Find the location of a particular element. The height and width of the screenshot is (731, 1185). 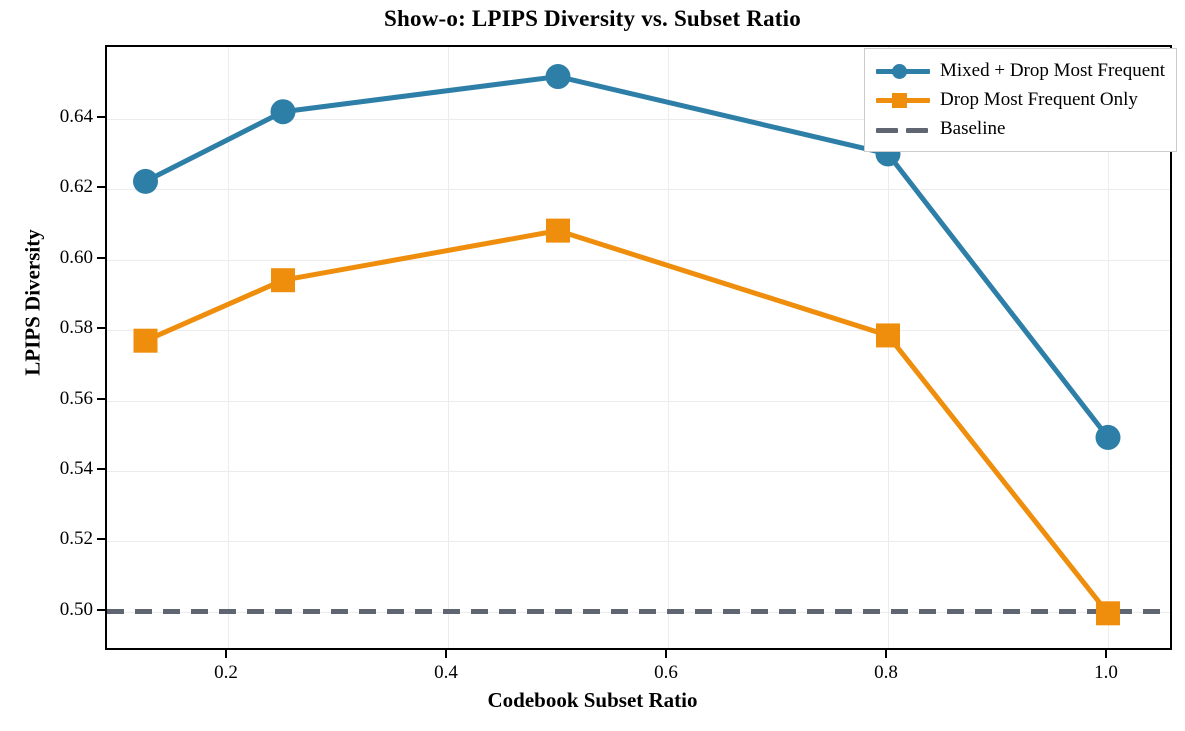

x-axis-tick-label: 0.6 is located at coordinates (666, 672).